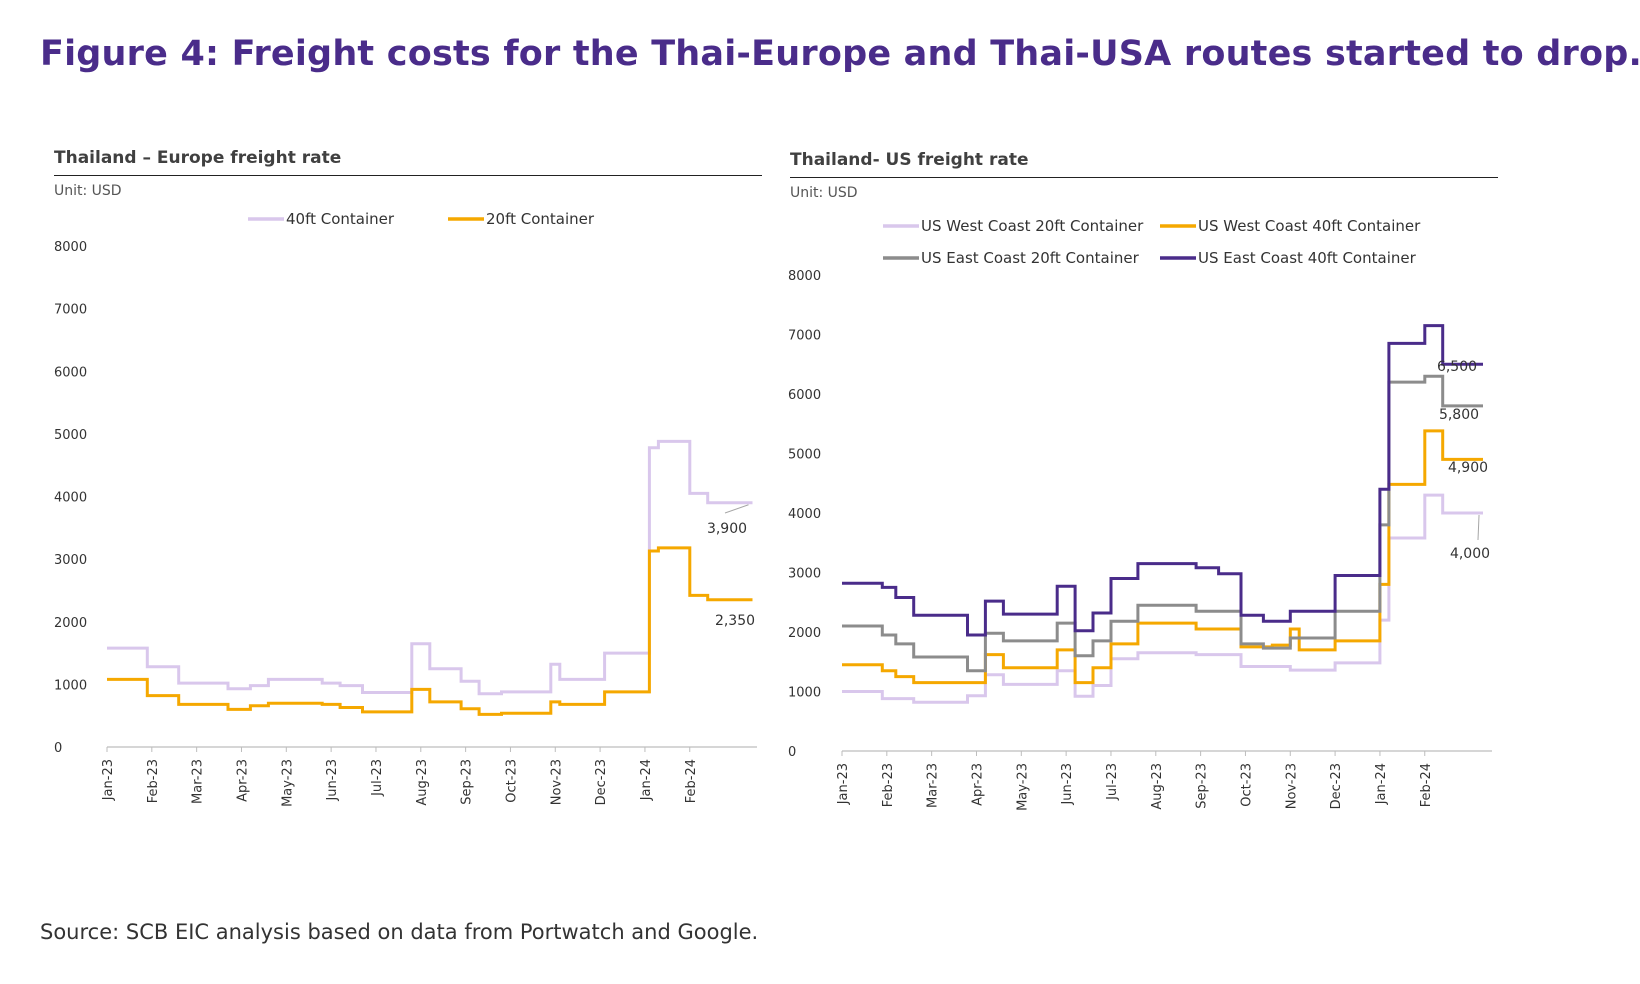 The height and width of the screenshot is (984, 1640). What do you see at coordinates (198, 158) in the screenshot?
I see `europe-chart-title: Thailand – Europe freight rate` at bounding box center [198, 158].